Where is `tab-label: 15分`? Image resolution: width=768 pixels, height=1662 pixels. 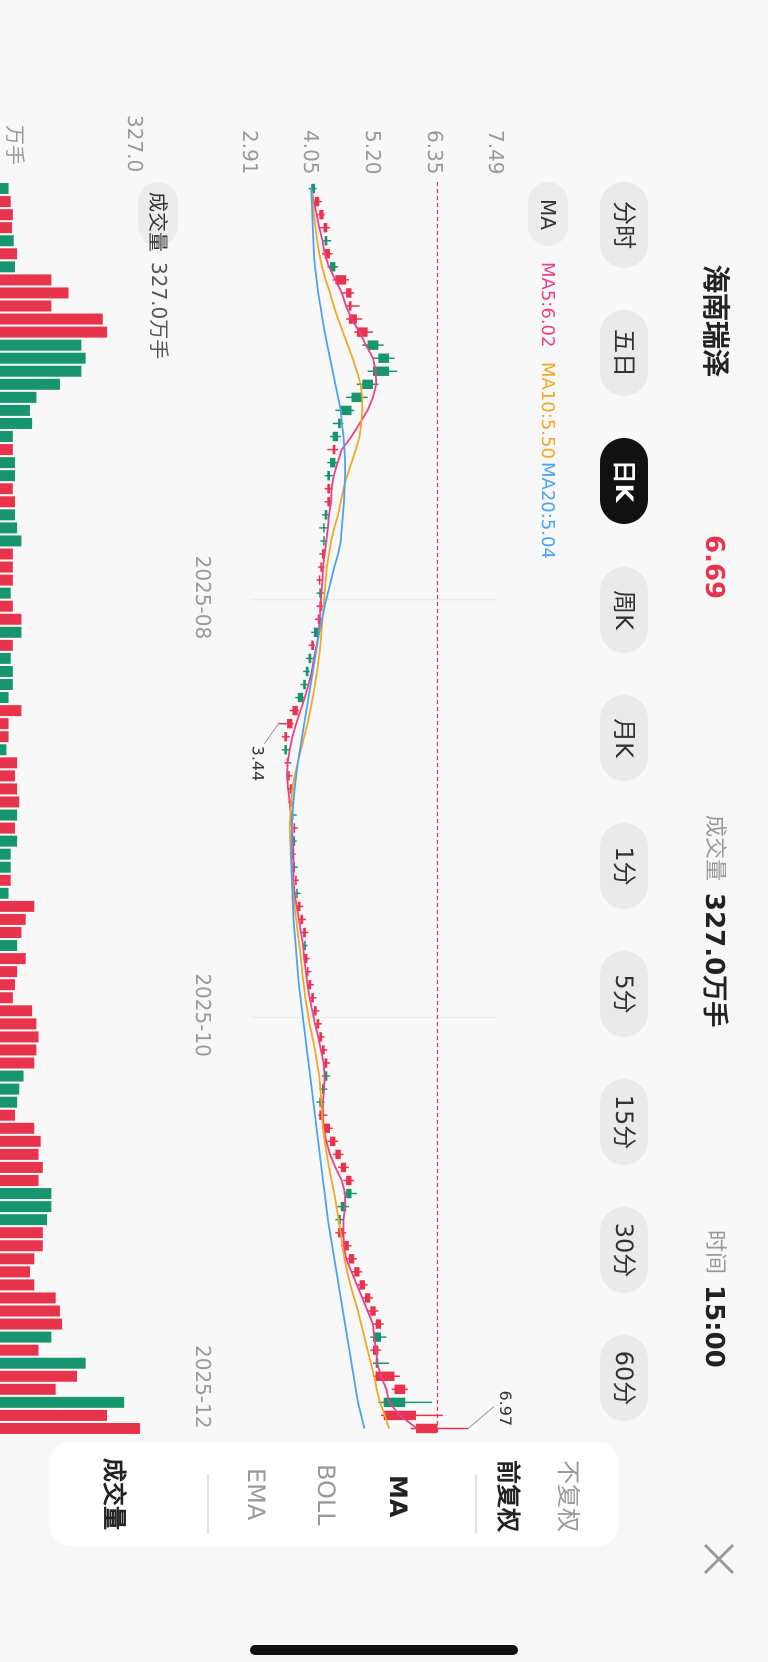
tab-label: 15分 is located at coordinates (624, 1122).